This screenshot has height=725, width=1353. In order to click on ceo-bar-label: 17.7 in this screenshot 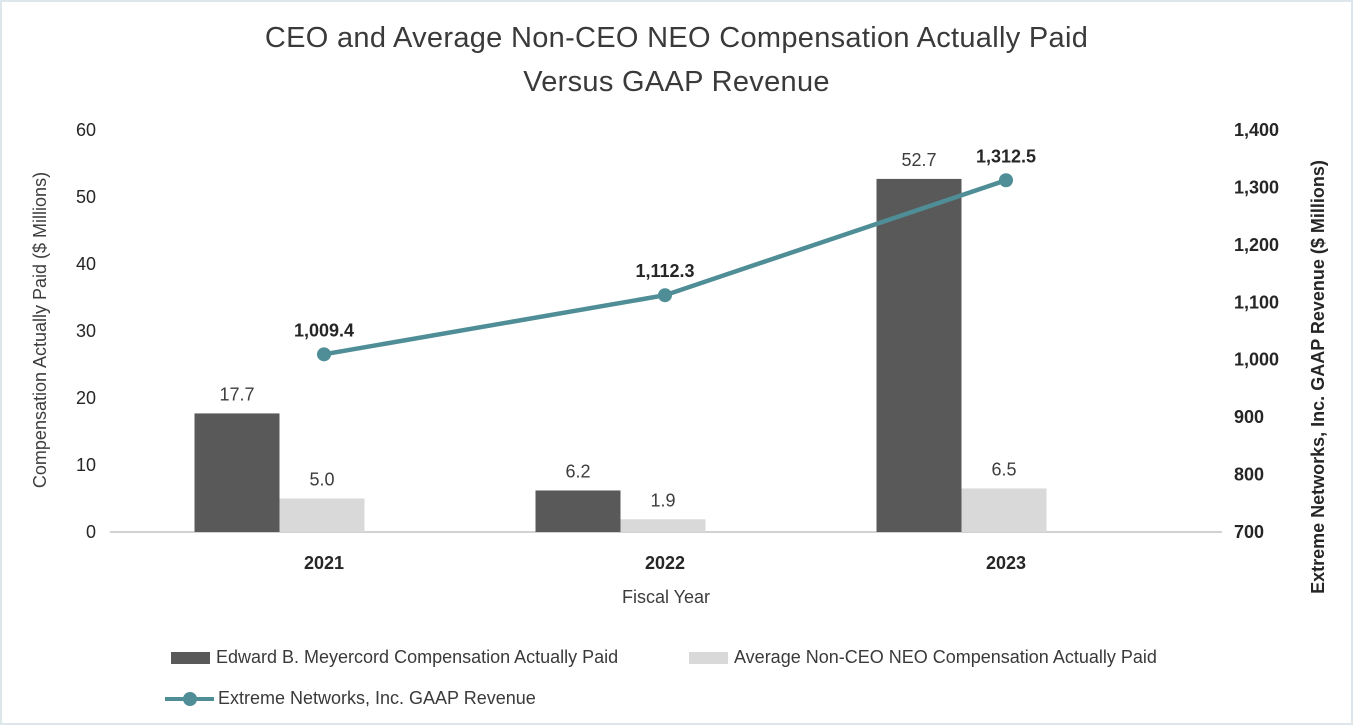, I will do `click(236, 394)`.